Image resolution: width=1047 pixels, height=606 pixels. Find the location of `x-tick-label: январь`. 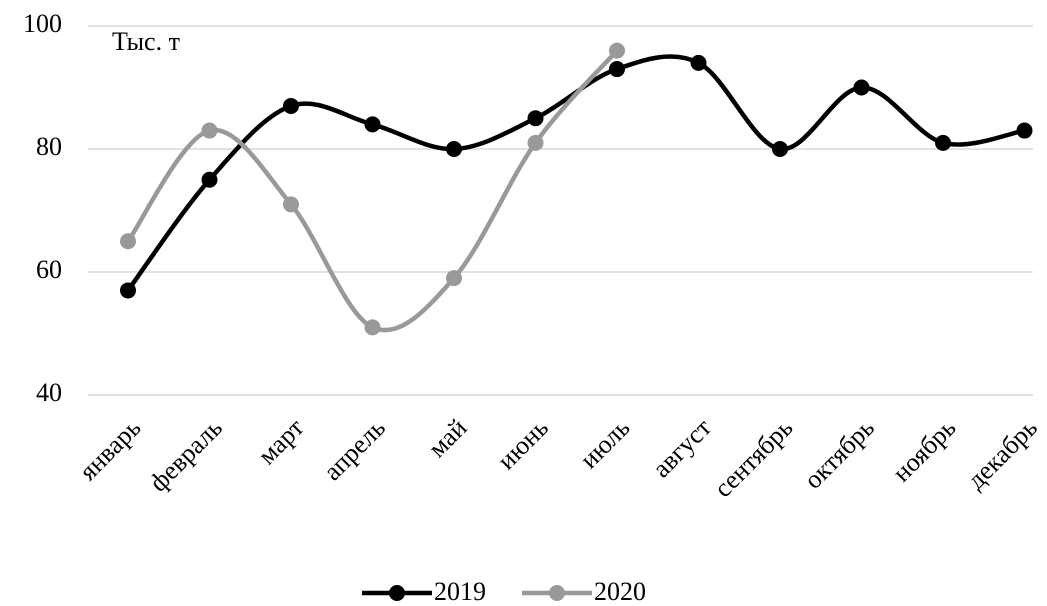

x-tick-label: январь is located at coordinates (109, 449).